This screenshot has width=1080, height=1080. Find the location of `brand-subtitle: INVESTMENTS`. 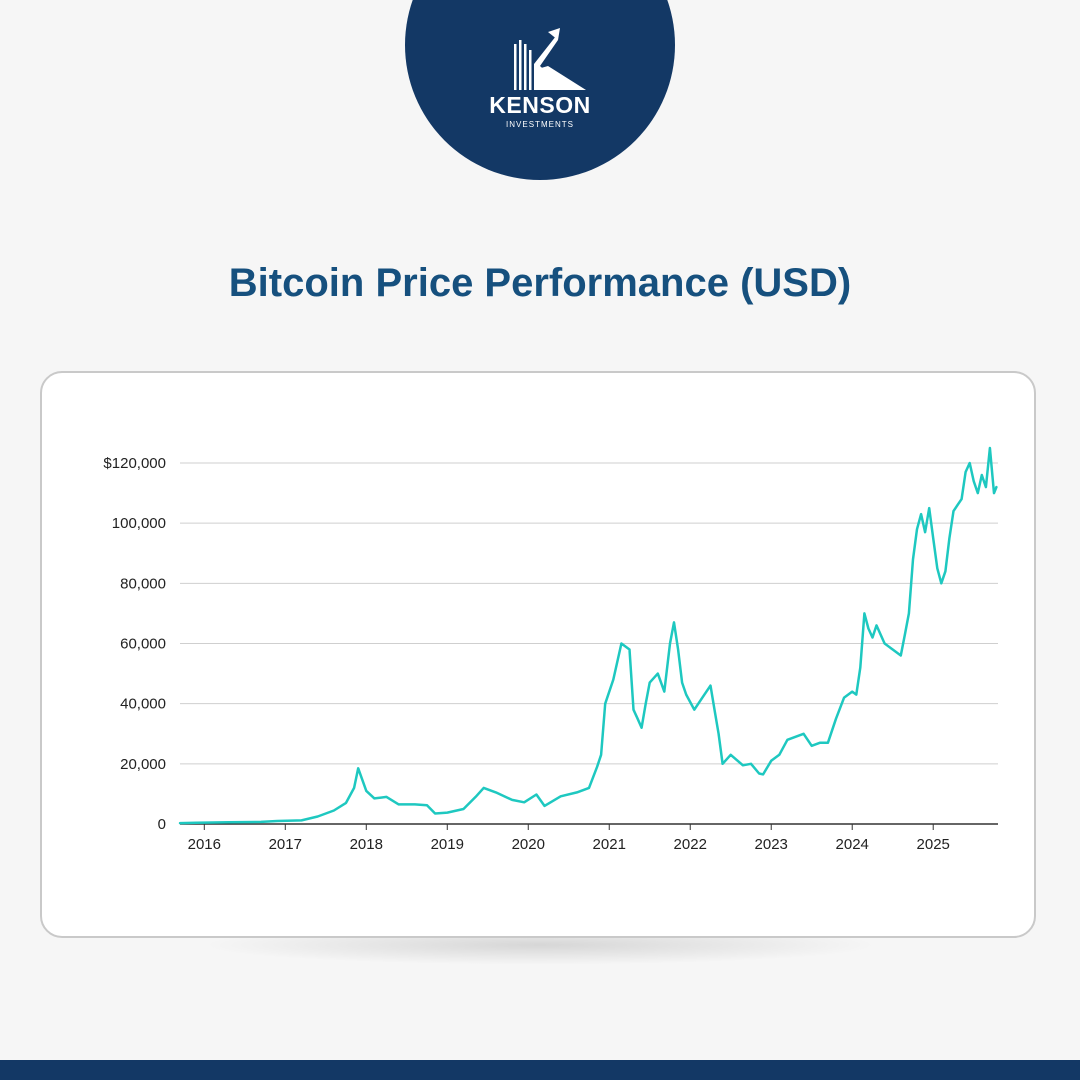

brand-subtitle: INVESTMENTS is located at coordinates (540, 124).